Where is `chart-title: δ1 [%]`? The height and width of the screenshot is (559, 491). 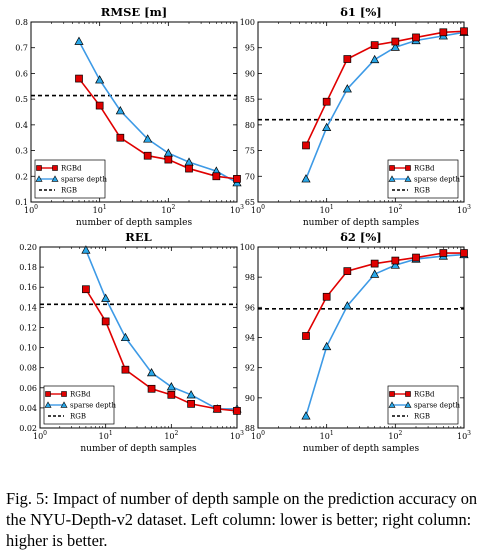
chart-title: δ1 [%] is located at coordinates (361, 12).